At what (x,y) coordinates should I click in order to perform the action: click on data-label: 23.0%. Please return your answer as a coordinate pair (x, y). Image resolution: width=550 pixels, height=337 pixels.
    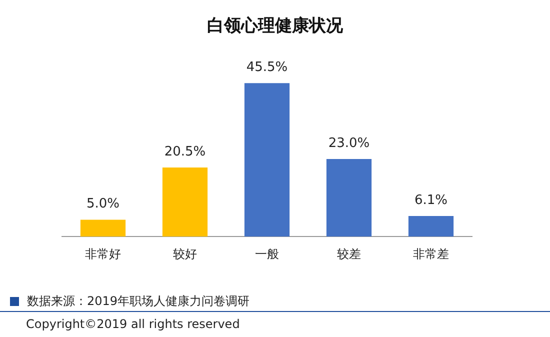
    Looking at the image, I should click on (349, 143).